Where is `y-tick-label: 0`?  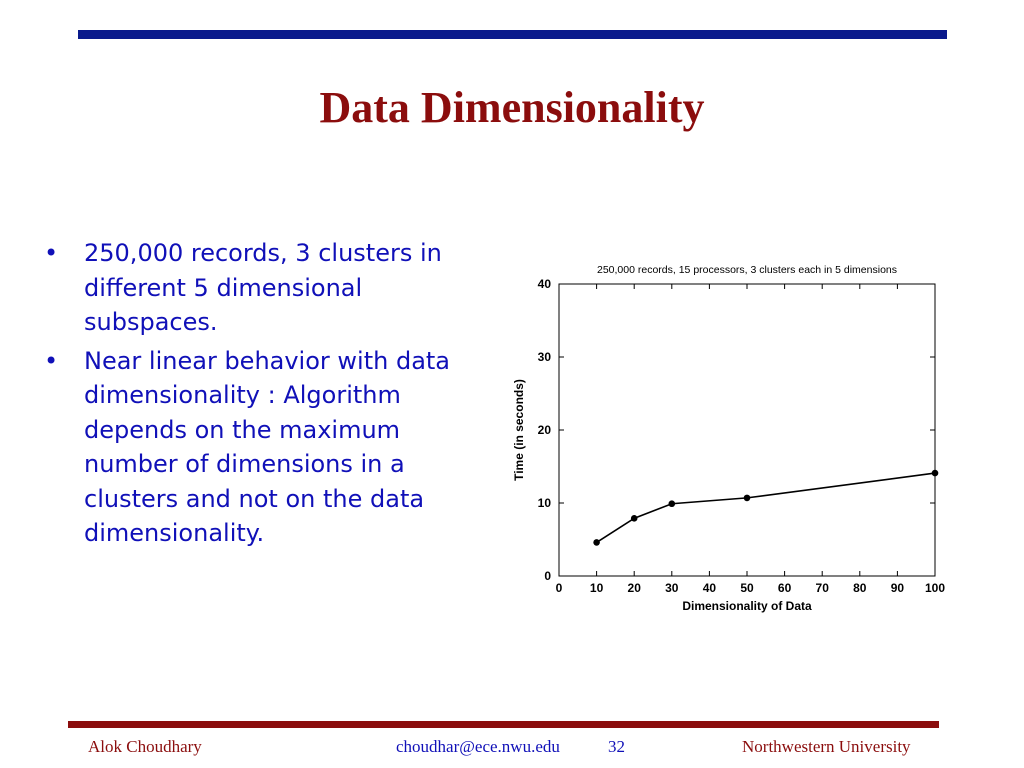 y-tick-label: 0 is located at coordinates (547, 576).